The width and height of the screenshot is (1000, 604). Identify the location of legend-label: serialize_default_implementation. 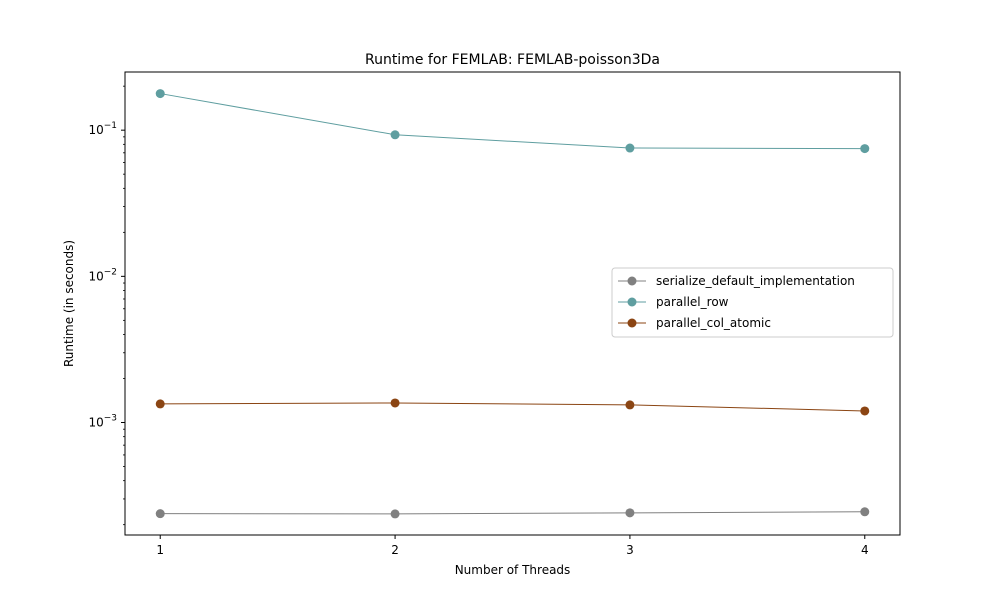
(755, 281).